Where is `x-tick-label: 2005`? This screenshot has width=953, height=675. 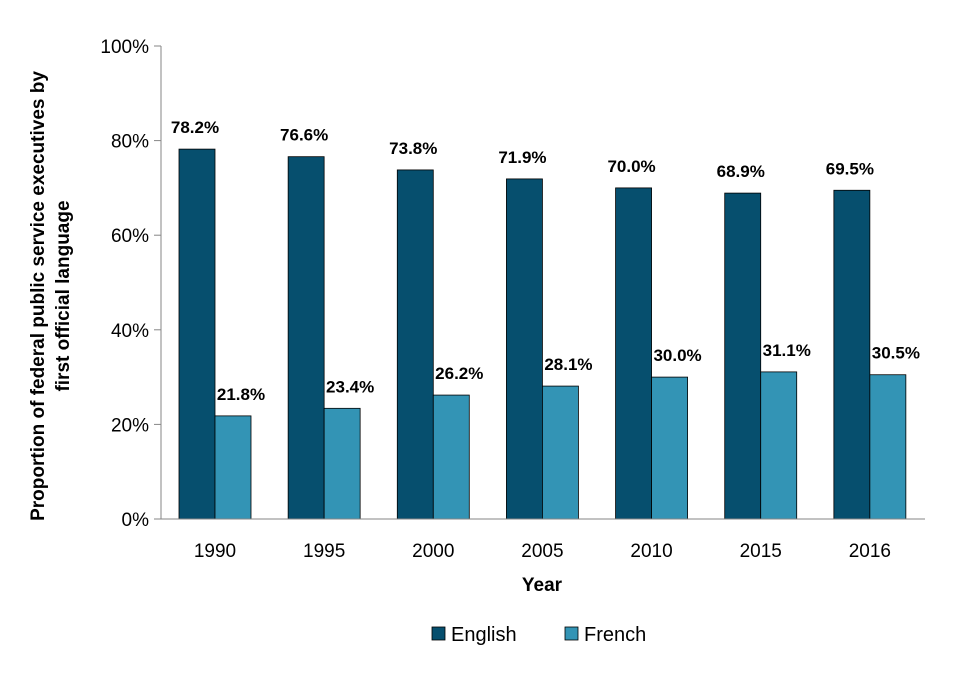 x-tick-label: 2005 is located at coordinates (542, 551).